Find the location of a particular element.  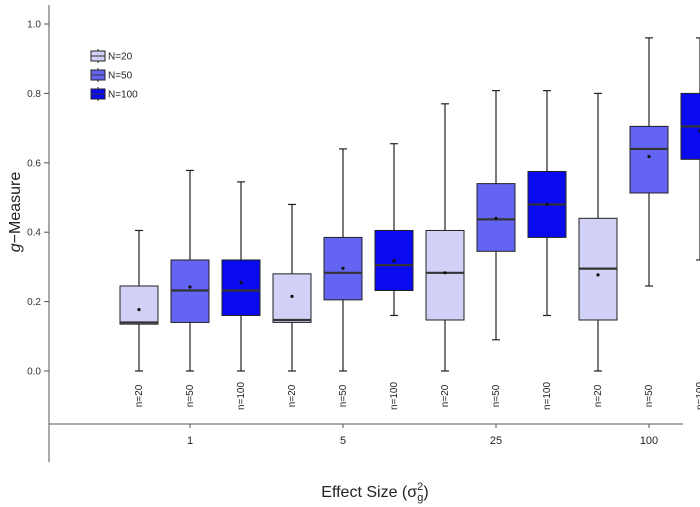

x-axis-title: Effect Size (σ2 g) is located at coordinates (374, 492).